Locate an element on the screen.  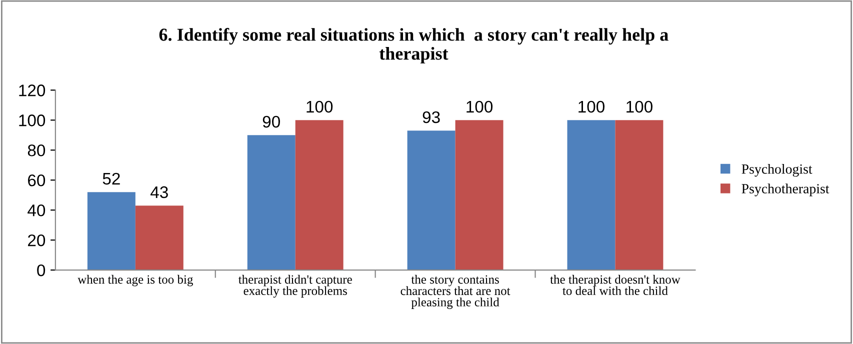
y-tick-label: 100 is located at coordinates (32, 120).